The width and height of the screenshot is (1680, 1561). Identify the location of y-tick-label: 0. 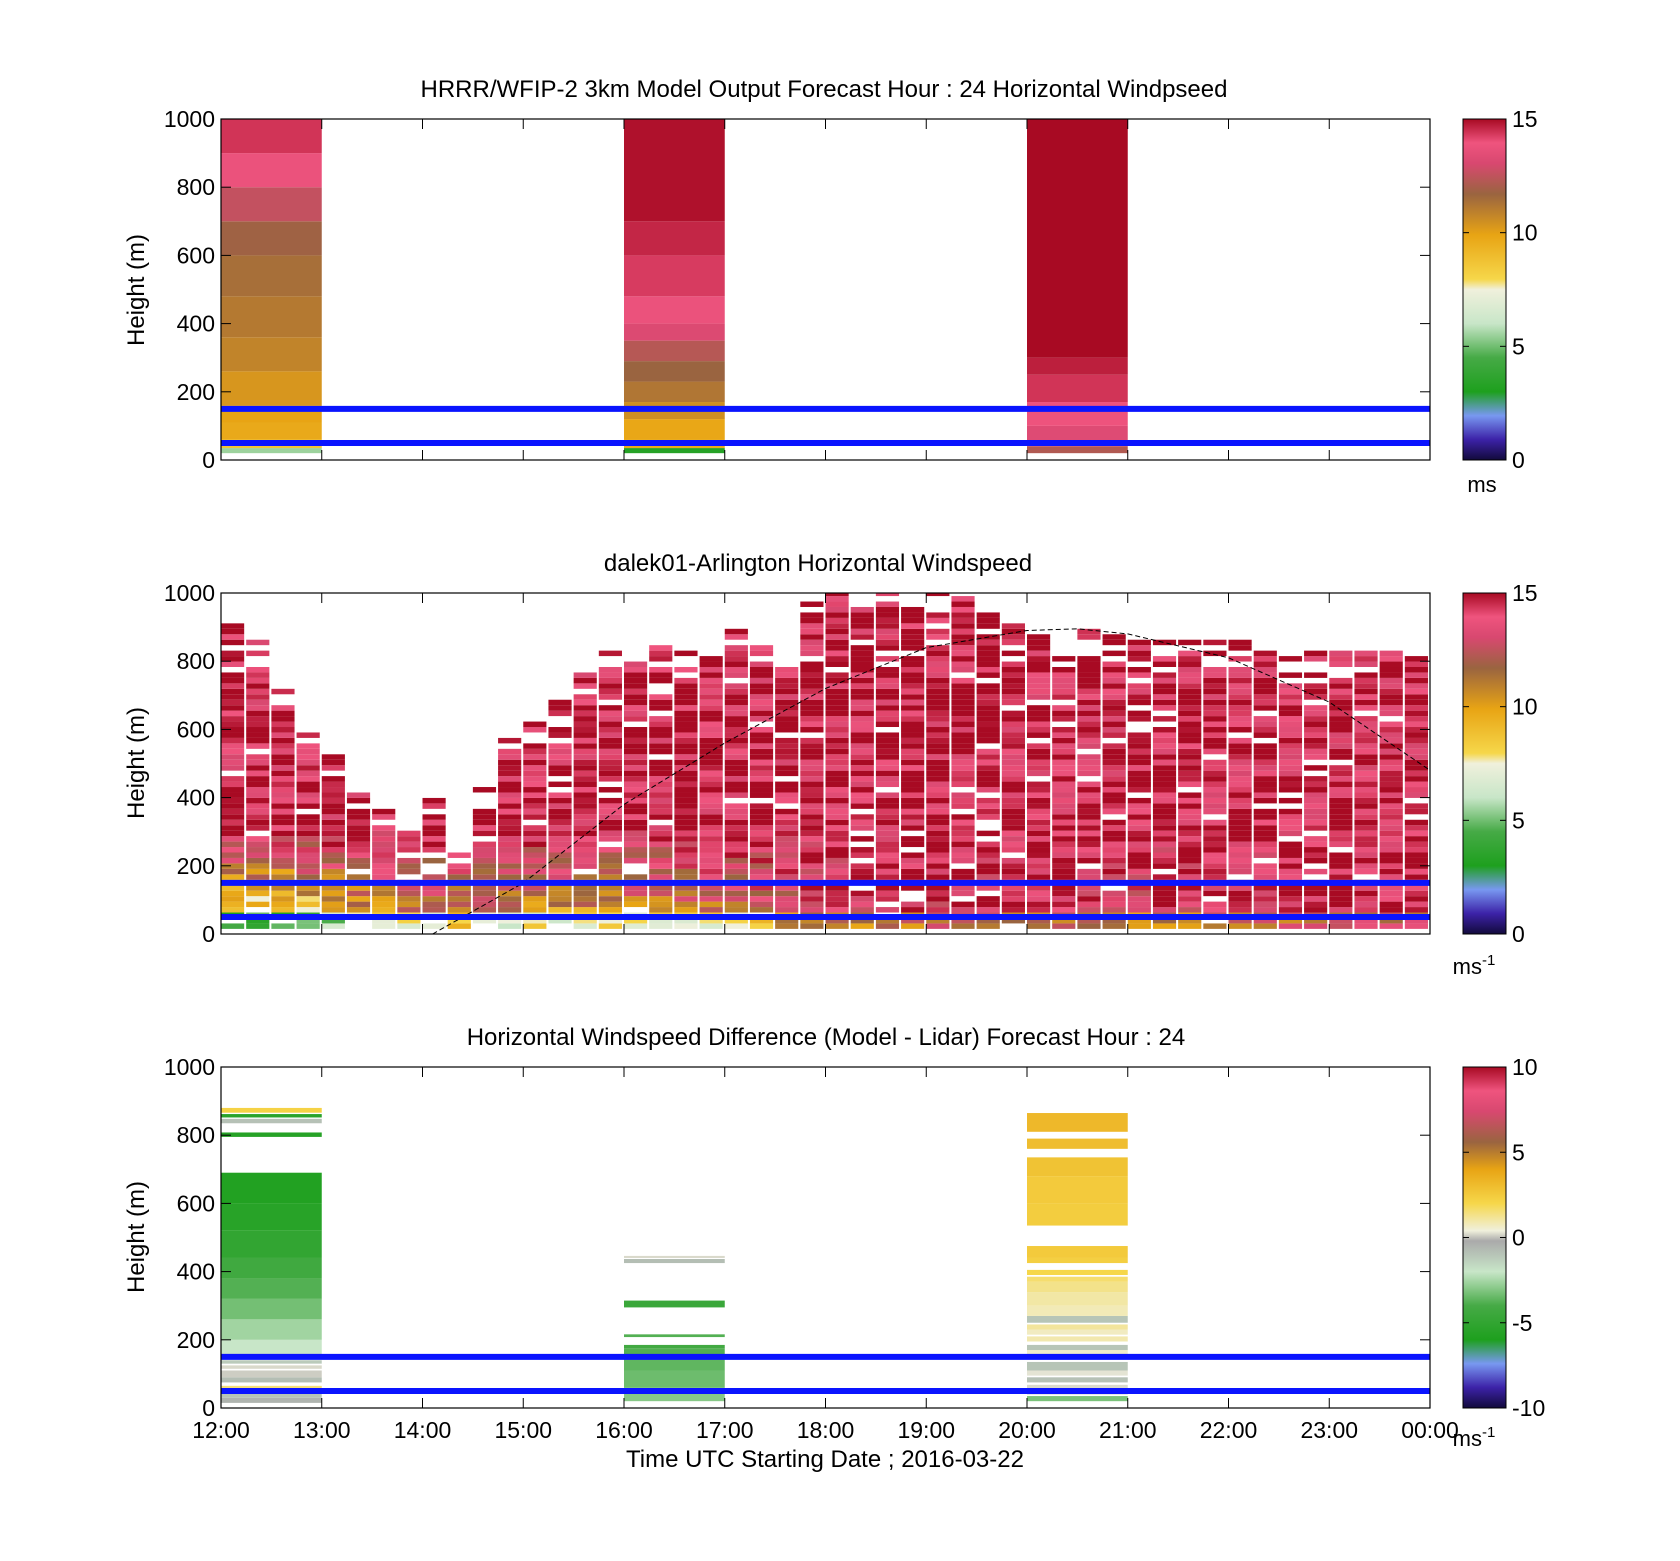
(208, 1408).